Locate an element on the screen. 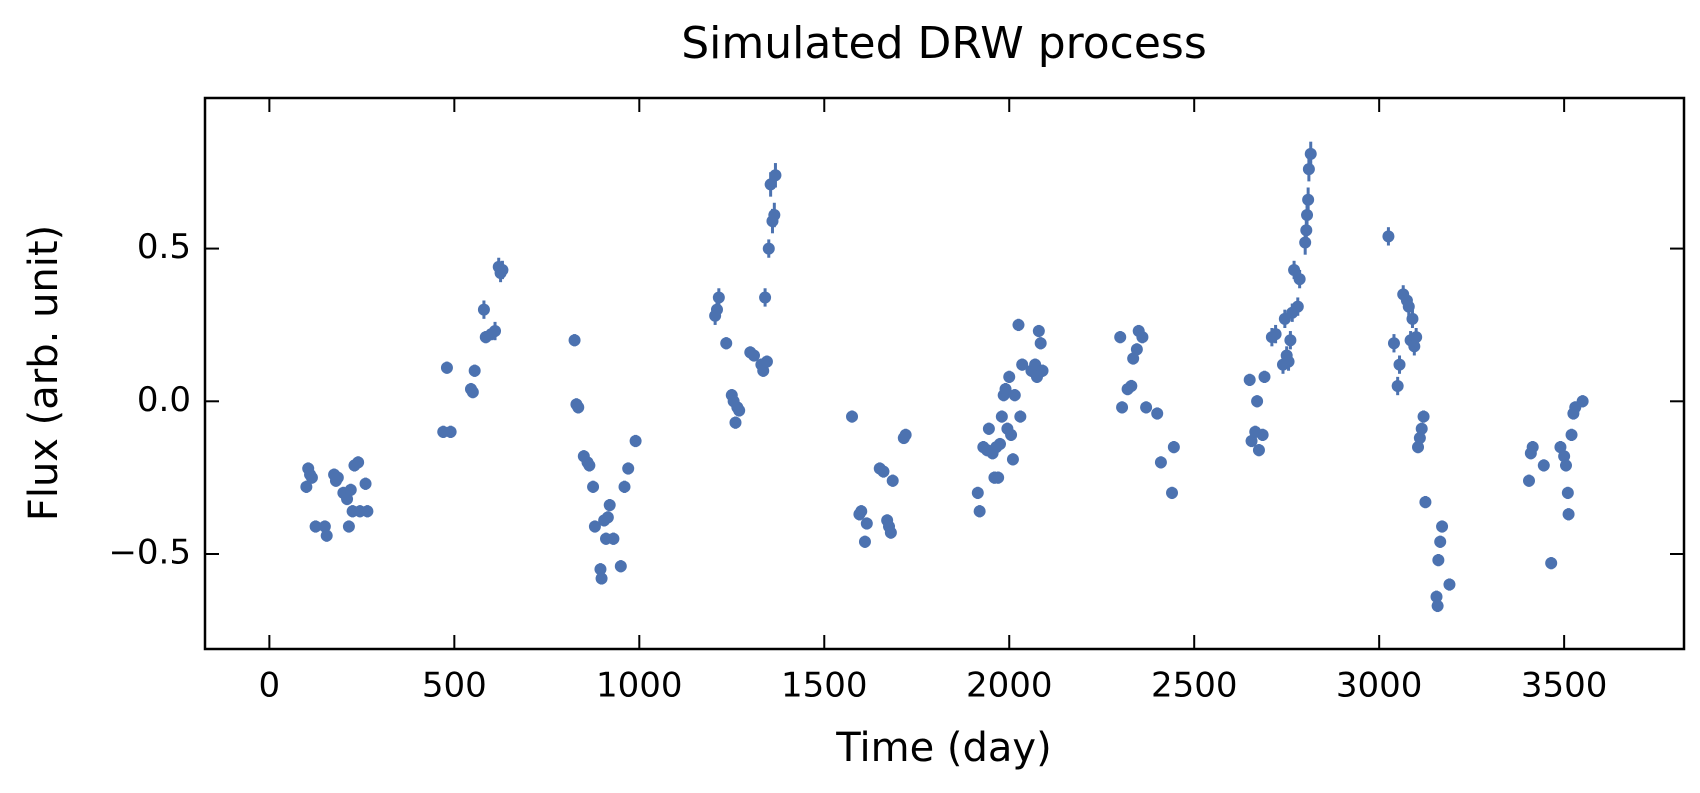 The width and height of the screenshot is (1700, 793). x-tick-label: 1500 is located at coordinates (824, 686).